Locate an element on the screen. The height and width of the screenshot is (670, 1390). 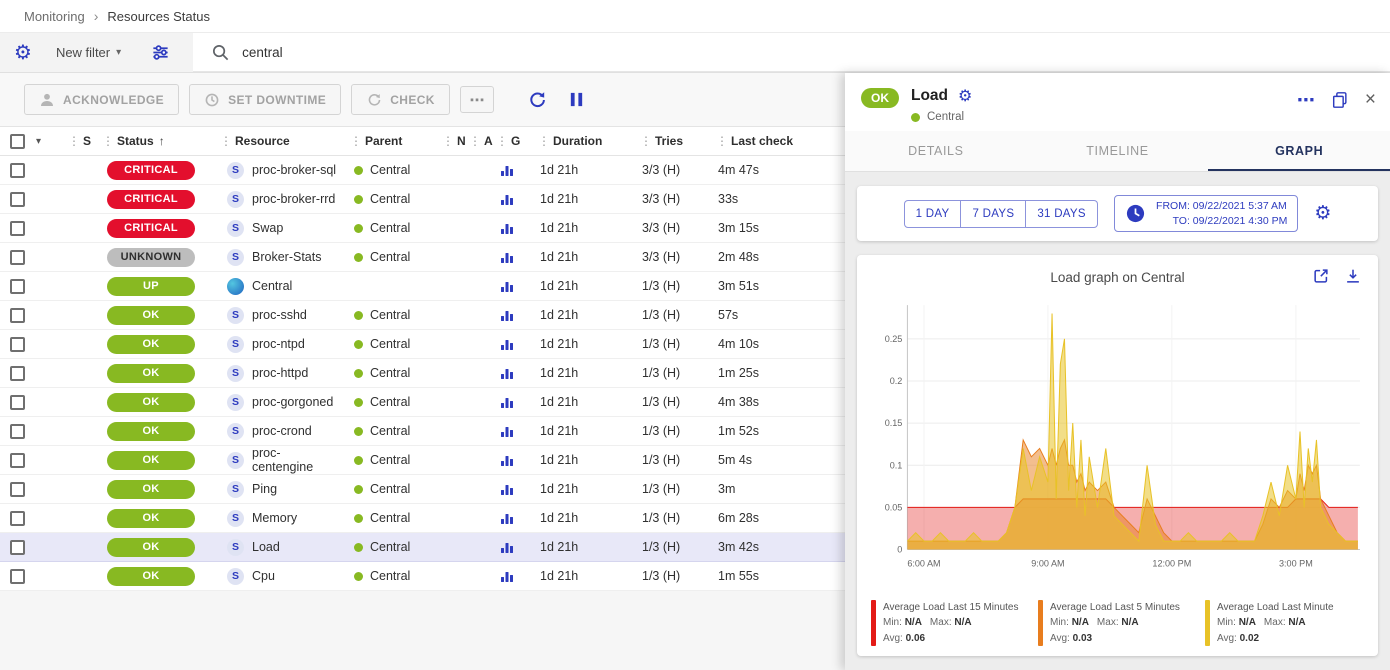
time-range-31-days-button: 31 DAYS is located at coordinates (1061, 213).